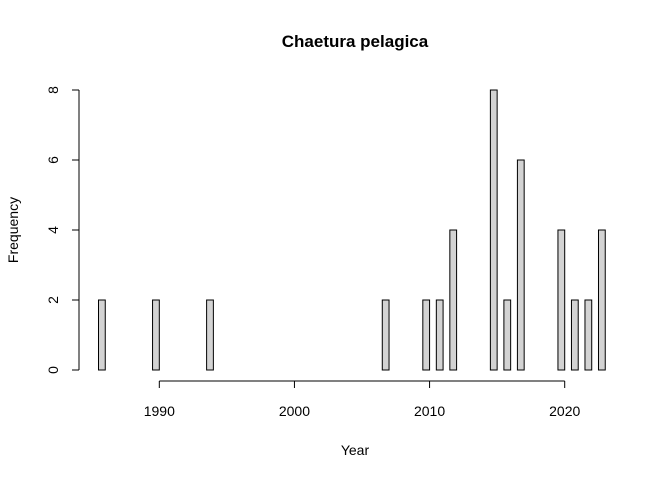 The width and height of the screenshot is (672, 480). Describe the element at coordinates (561, 300) in the screenshot. I see `bar-2020` at that location.